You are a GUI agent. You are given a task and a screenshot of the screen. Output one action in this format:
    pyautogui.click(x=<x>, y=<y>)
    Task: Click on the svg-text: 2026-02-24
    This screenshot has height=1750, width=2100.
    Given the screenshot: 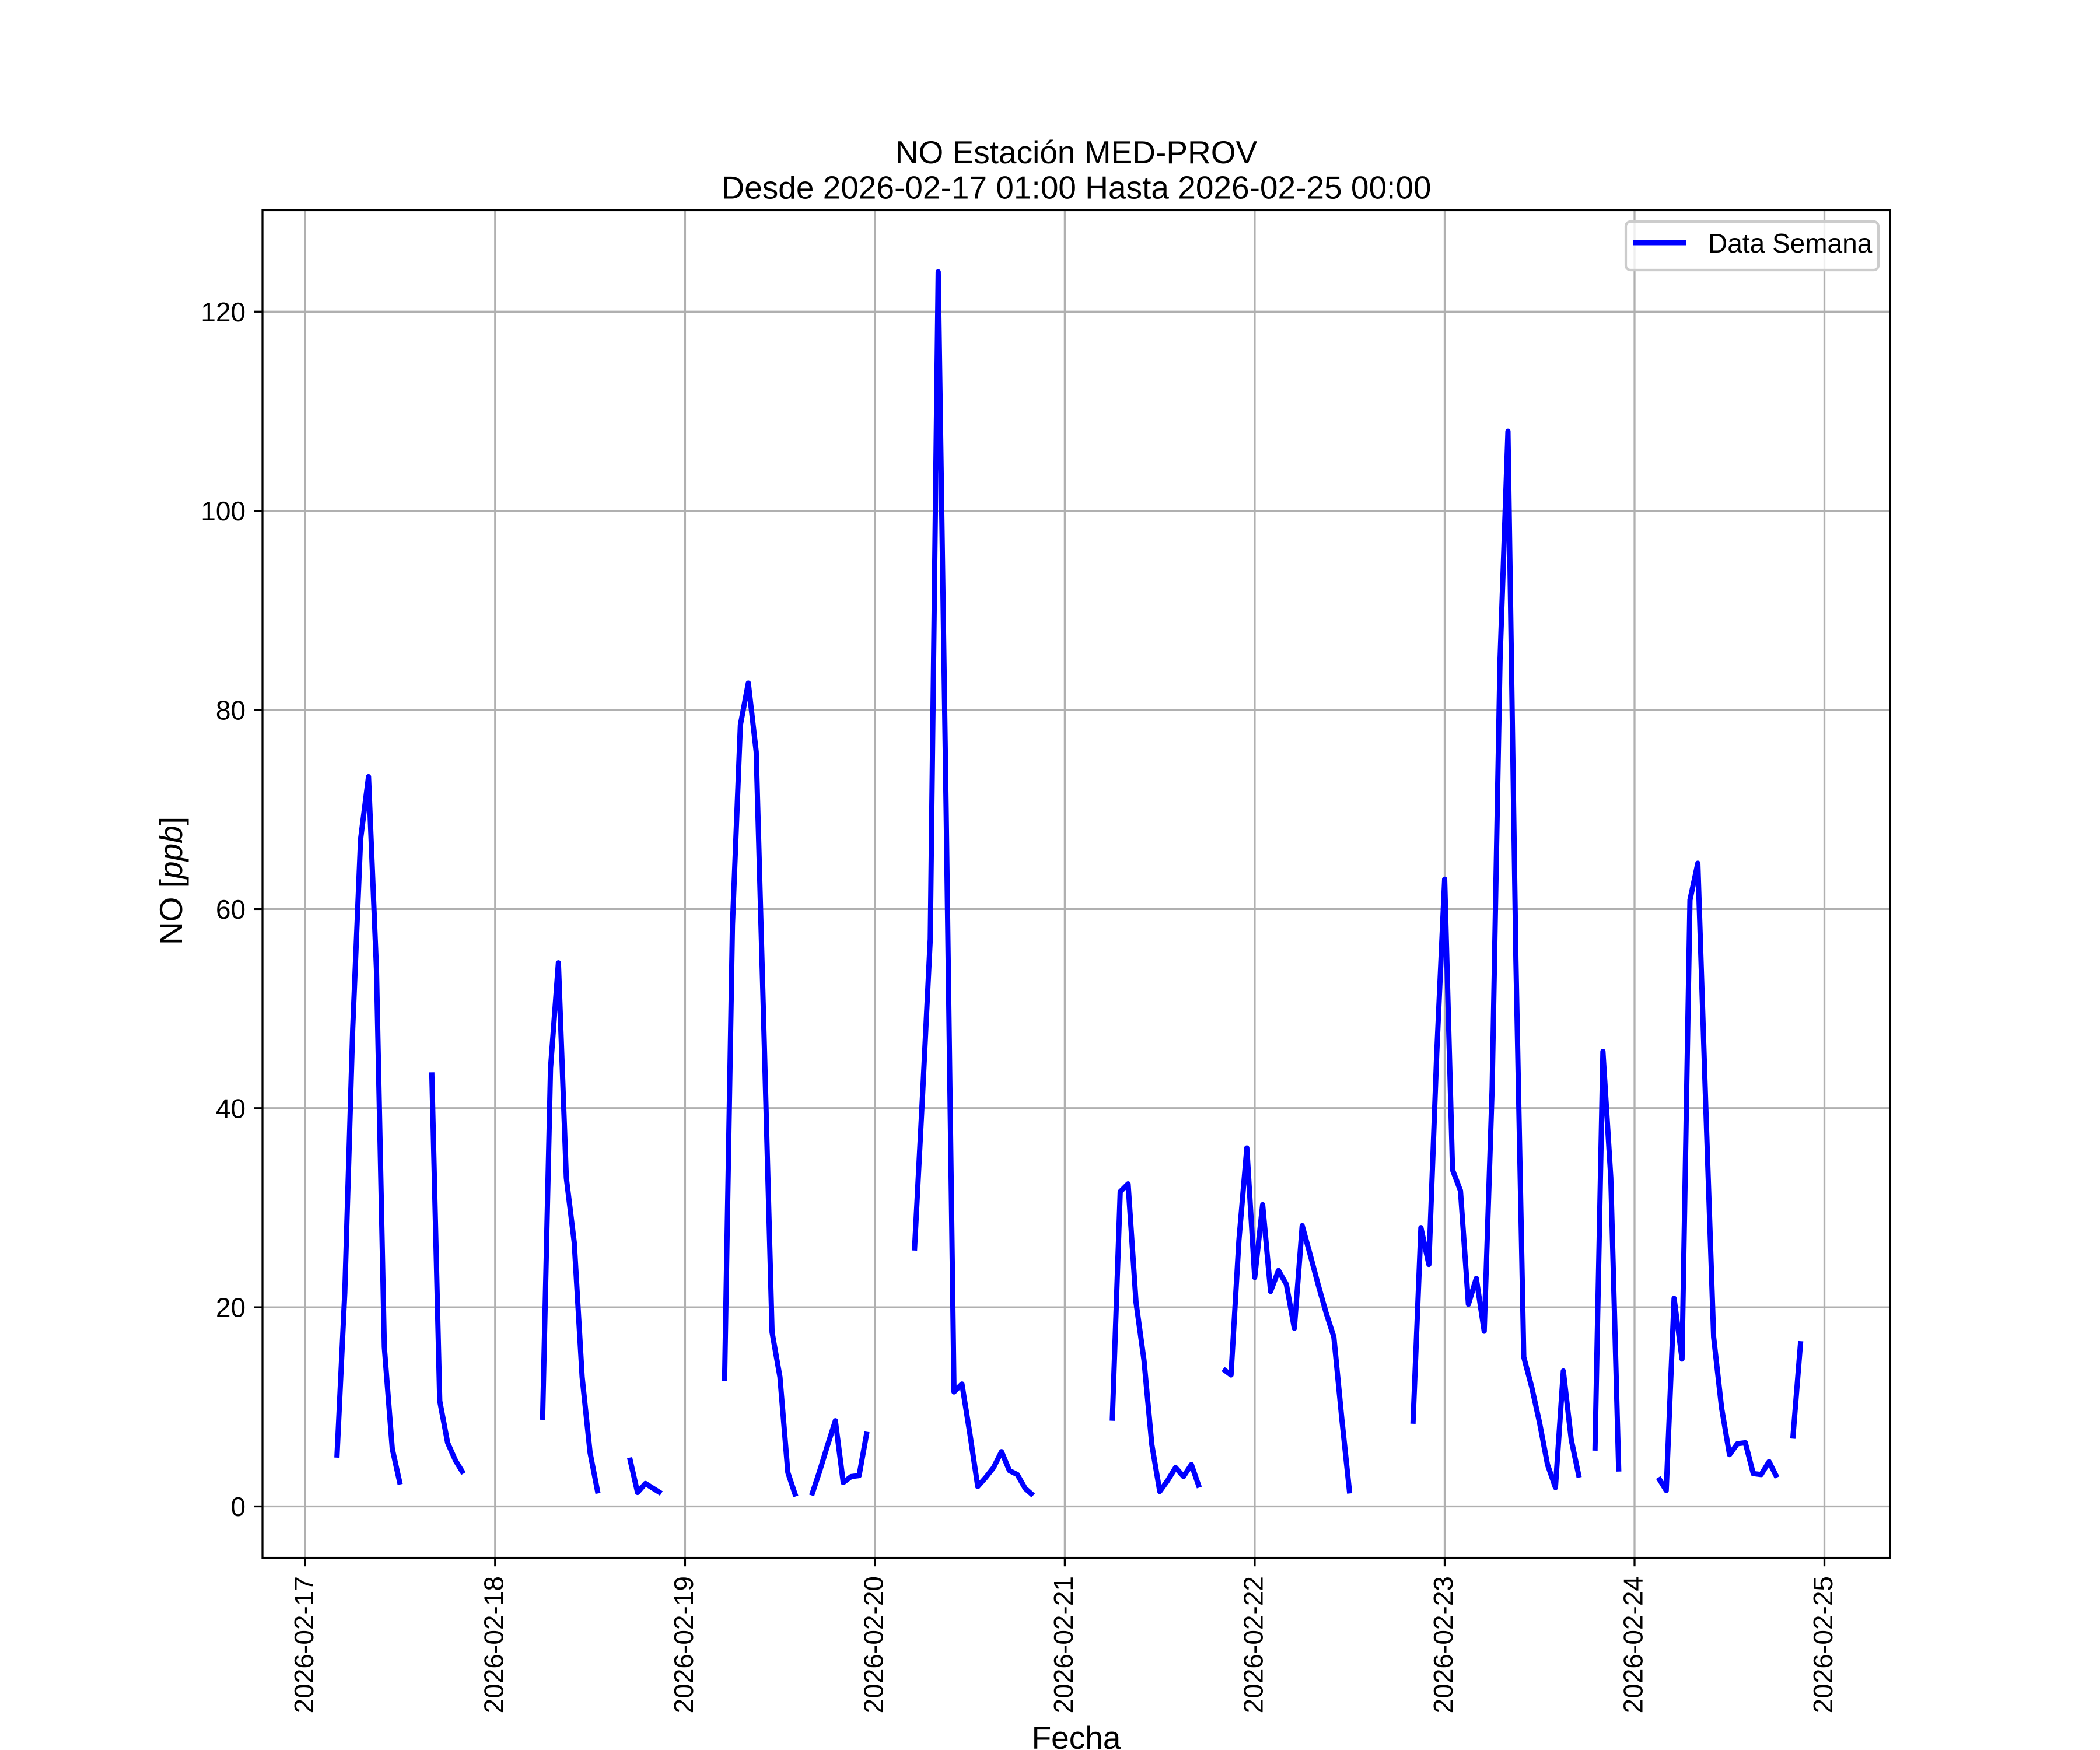 What is the action you would take?
    pyautogui.click(x=1633, y=1644)
    